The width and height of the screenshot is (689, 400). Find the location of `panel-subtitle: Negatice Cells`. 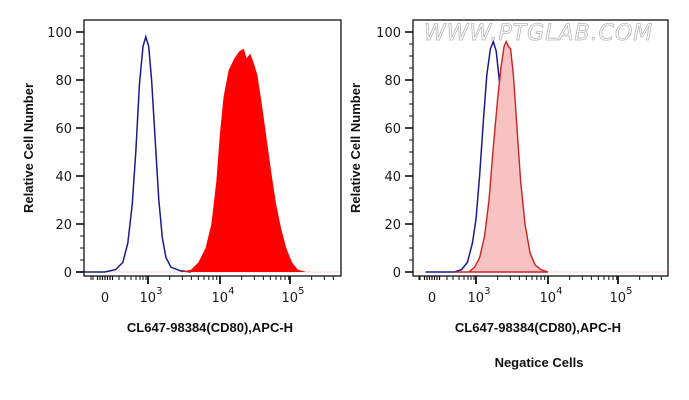

panel-subtitle: Negatice Cells is located at coordinates (539, 362).